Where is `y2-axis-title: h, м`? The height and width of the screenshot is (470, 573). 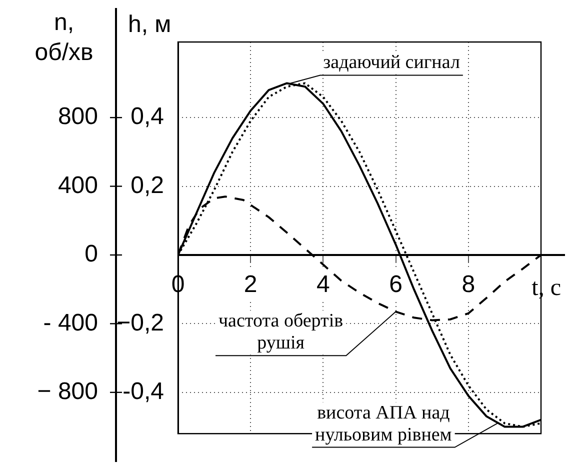
y2-axis-title: h, м is located at coordinates (150, 24).